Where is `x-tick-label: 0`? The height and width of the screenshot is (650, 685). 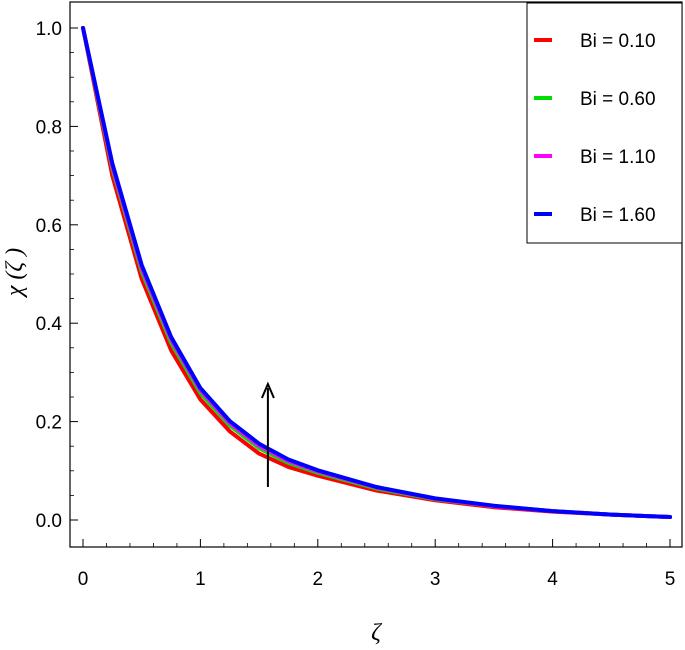
x-tick-label: 0 is located at coordinates (83, 579).